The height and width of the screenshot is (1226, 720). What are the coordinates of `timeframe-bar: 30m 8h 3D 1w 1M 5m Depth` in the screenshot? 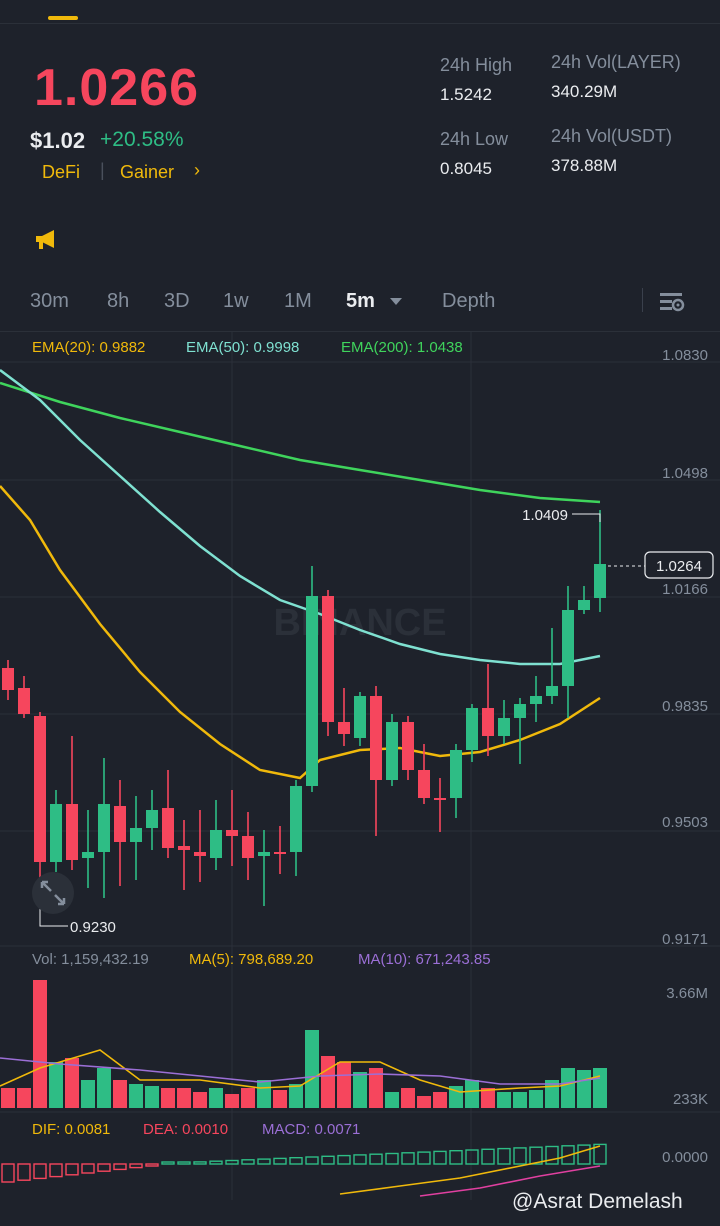 It's located at (360, 304).